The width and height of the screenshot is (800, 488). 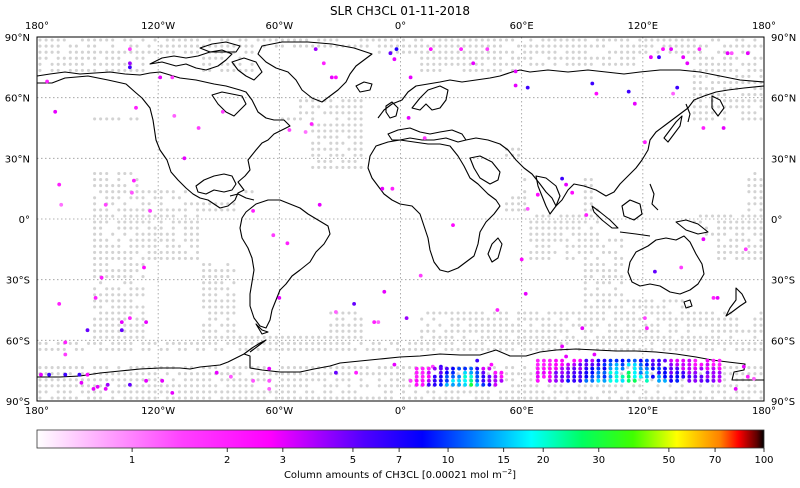 I want to click on longitude-label: 60°W, so click(x=280, y=411).